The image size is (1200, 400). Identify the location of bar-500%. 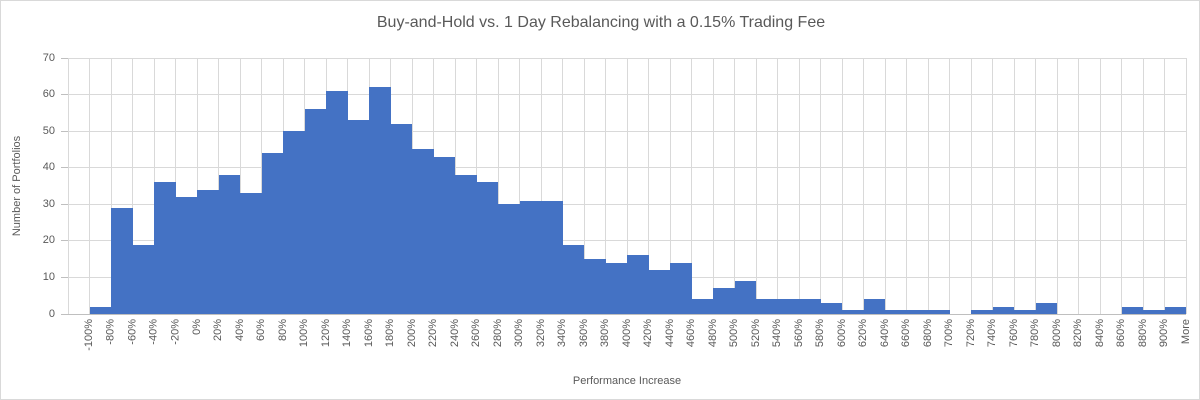
(724, 301).